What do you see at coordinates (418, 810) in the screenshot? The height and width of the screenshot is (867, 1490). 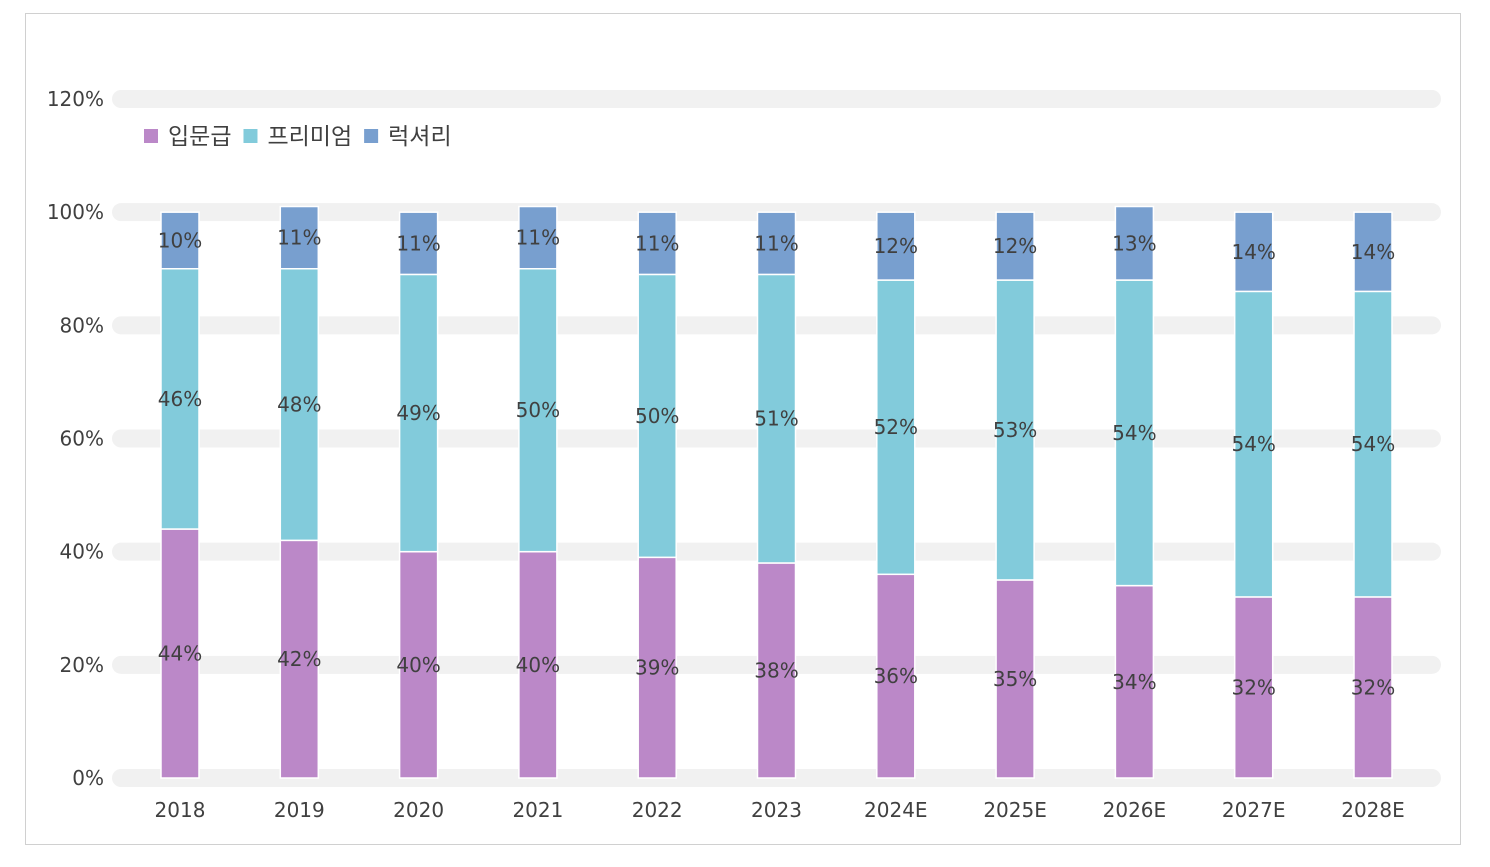 I see `x-tick-label: 2020` at bounding box center [418, 810].